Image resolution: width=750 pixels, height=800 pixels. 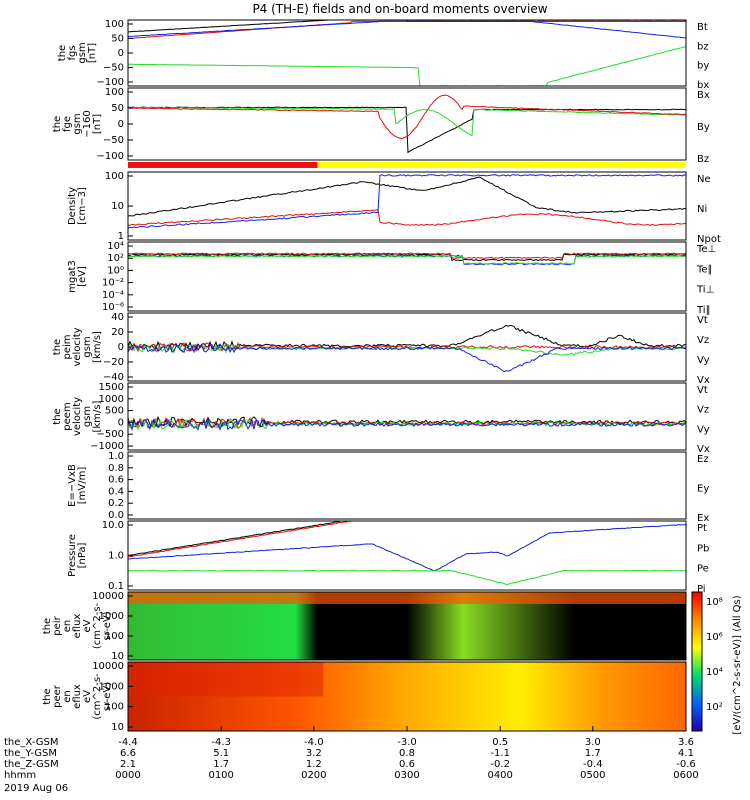 What do you see at coordinates (226, 679) in the screenshot?
I see `spectrogram-low-band` at bounding box center [226, 679].